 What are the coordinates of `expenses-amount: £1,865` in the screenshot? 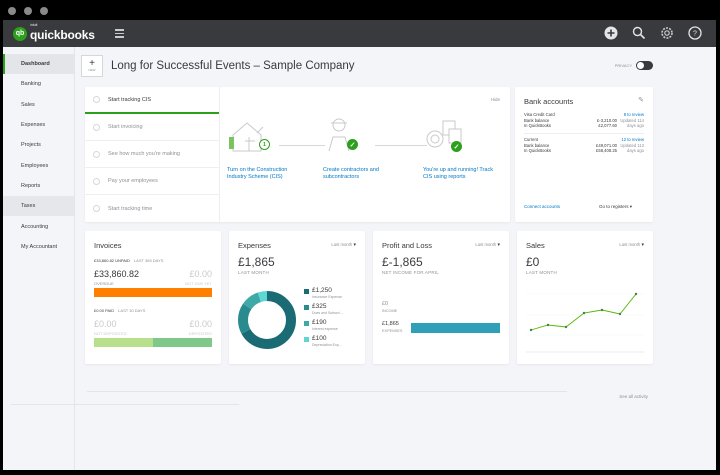 It's located at (256, 262).